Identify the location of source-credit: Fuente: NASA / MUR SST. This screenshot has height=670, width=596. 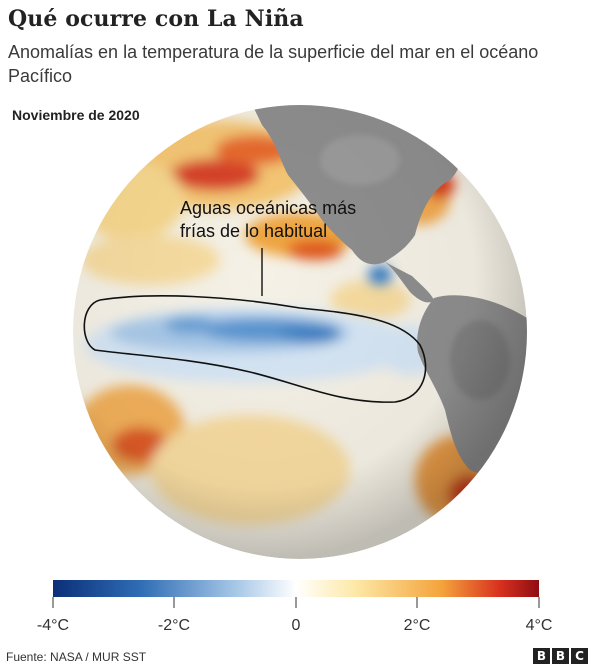
(76, 657).